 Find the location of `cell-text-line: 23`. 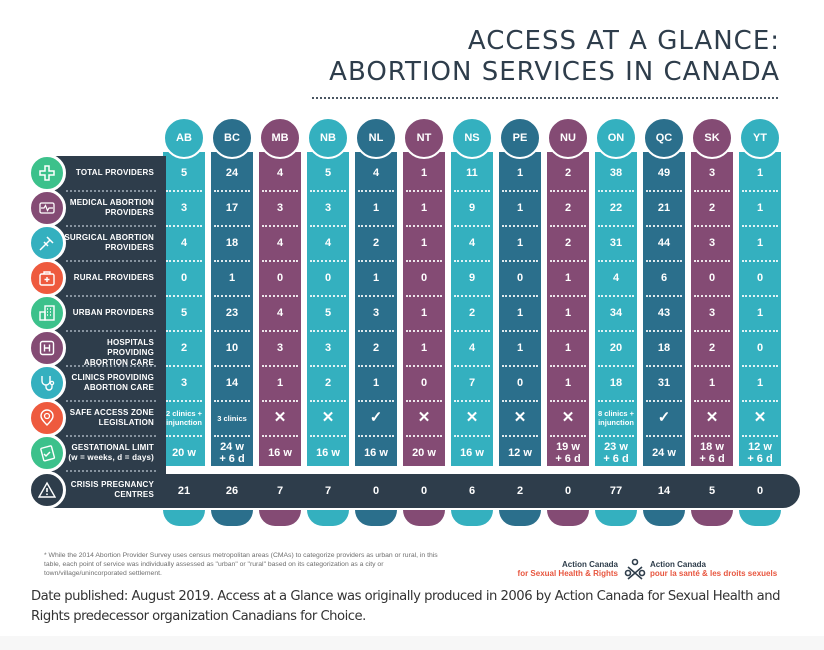

cell-text-line: 23 is located at coordinates (232, 313).